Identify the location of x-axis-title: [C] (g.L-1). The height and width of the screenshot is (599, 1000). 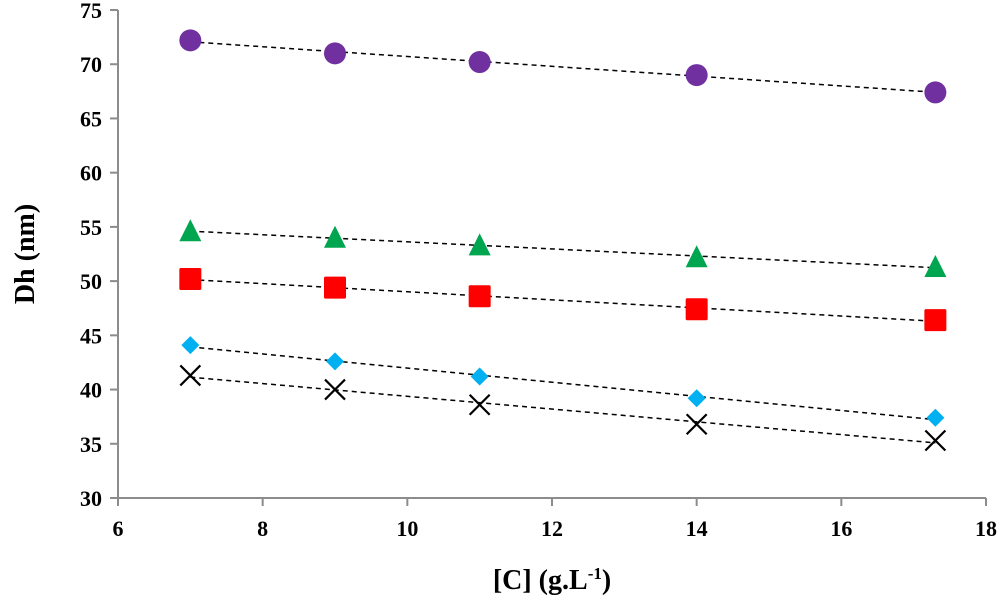
(552, 580).